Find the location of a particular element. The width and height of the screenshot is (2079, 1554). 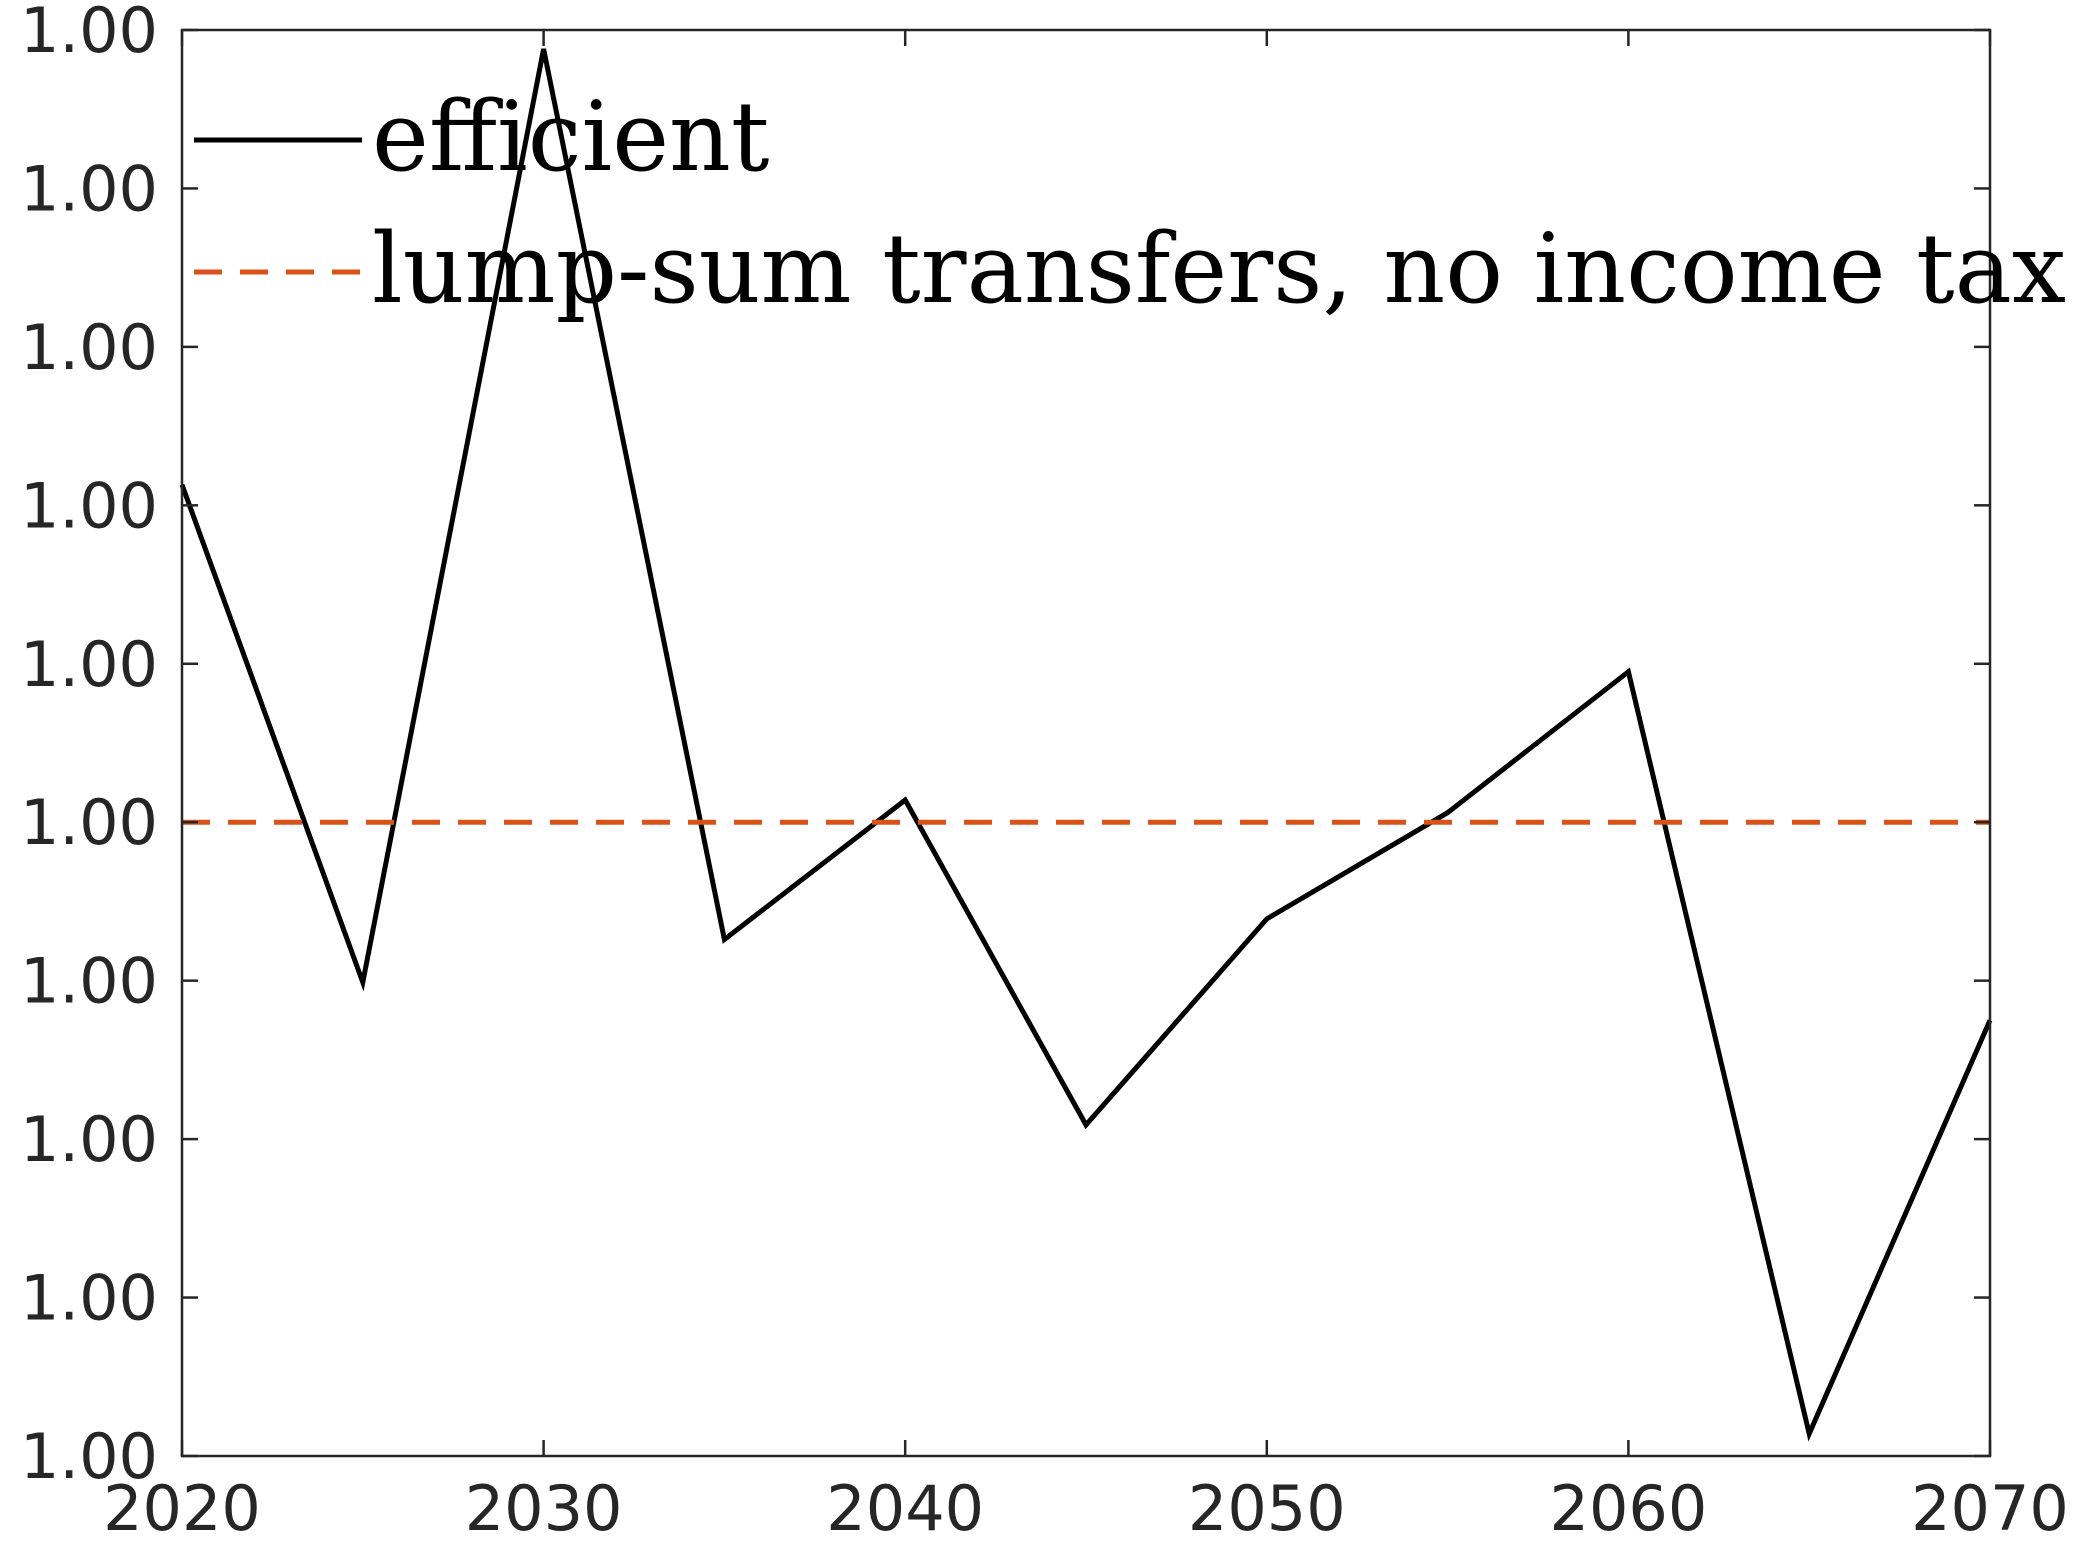

legend-label-1: efficient is located at coordinates (570, 137).